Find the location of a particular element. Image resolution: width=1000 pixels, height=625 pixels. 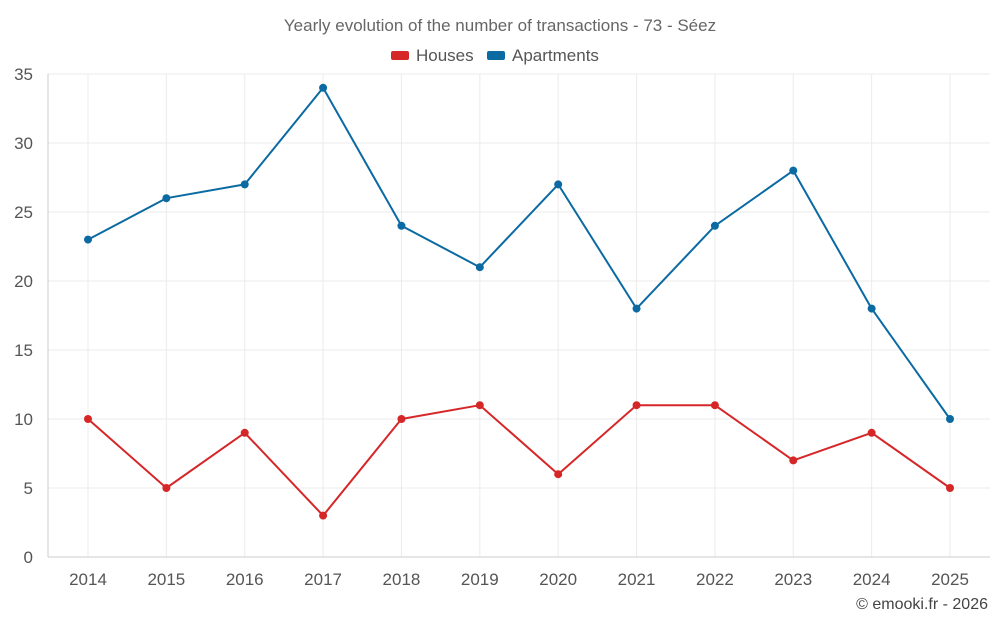

x-tick-label: 2015 is located at coordinates (166, 579).